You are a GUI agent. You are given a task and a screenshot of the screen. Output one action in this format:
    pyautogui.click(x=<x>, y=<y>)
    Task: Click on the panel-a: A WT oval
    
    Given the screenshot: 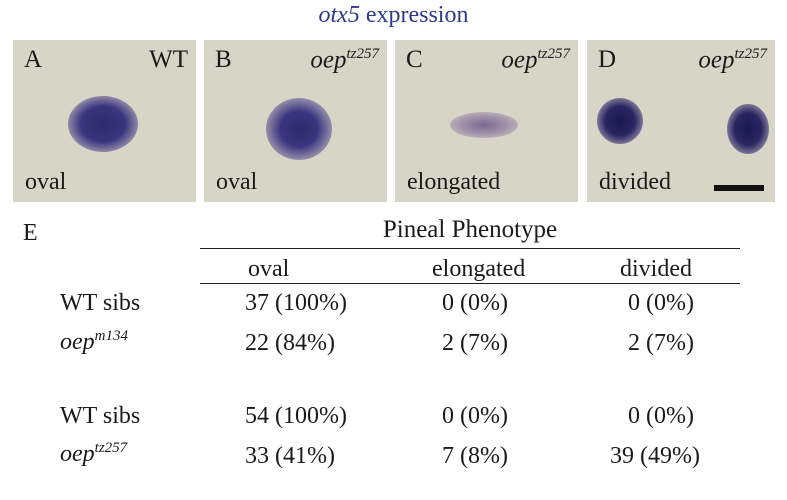 What is the action you would take?
    pyautogui.click(x=104, y=121)
    